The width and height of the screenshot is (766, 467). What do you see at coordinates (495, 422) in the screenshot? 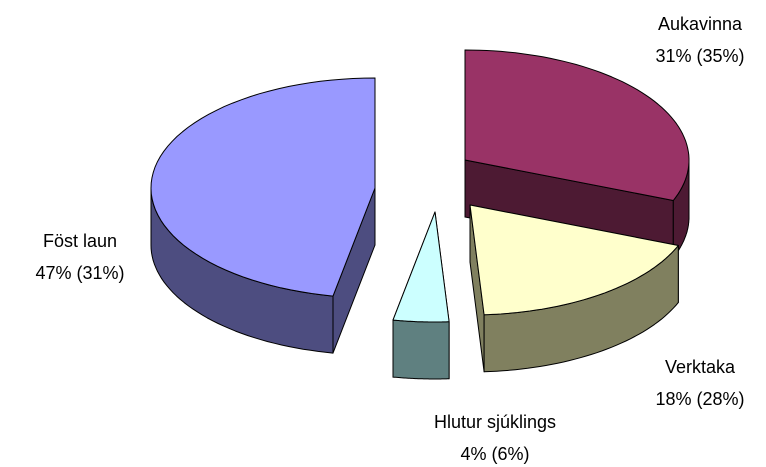
I see `slice-label: Hlutur sjúklings` at bounding box center [495, 422].